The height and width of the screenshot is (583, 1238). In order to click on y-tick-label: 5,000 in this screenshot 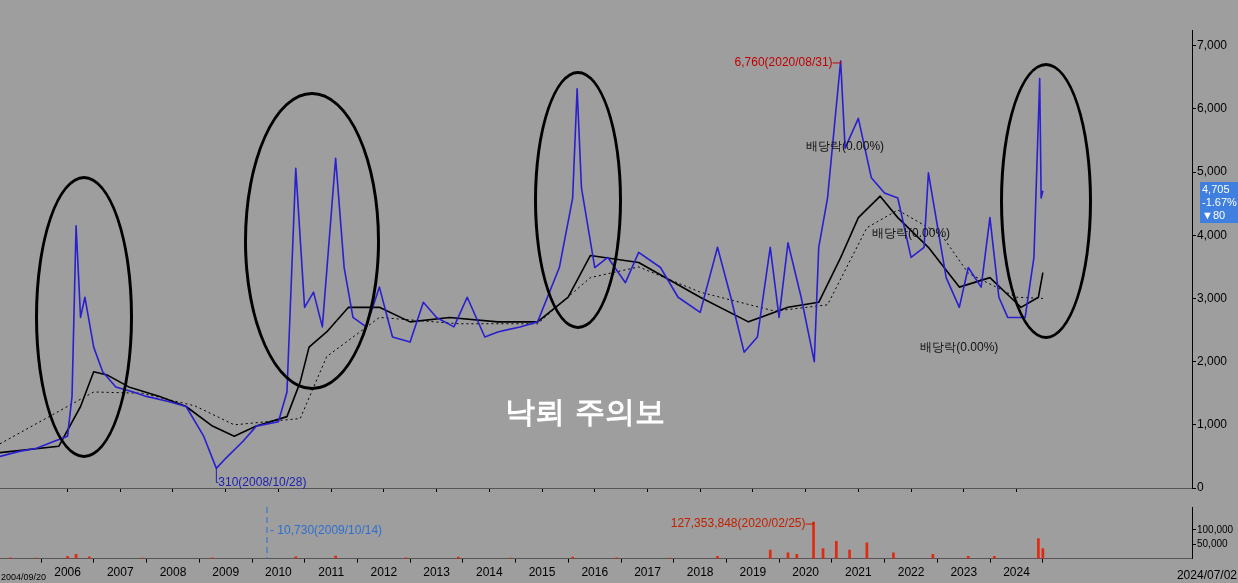, I will do `click(1212, 171)`.